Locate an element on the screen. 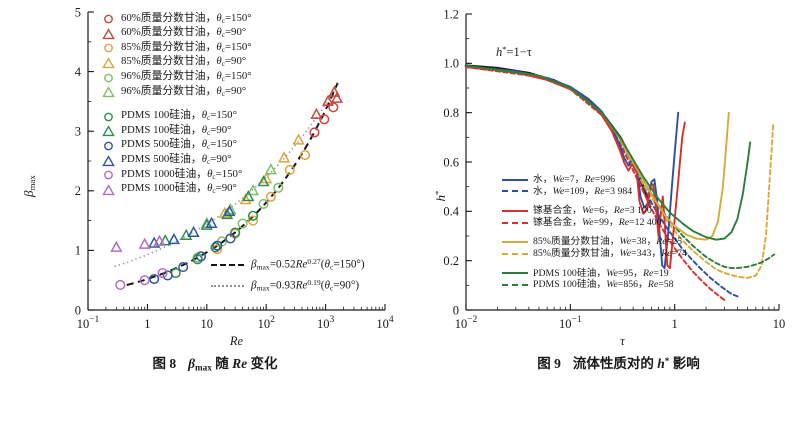 The width and height of the screenshot is (807, 432). x-tick-label: 10 is located at coordinates (779, 324).